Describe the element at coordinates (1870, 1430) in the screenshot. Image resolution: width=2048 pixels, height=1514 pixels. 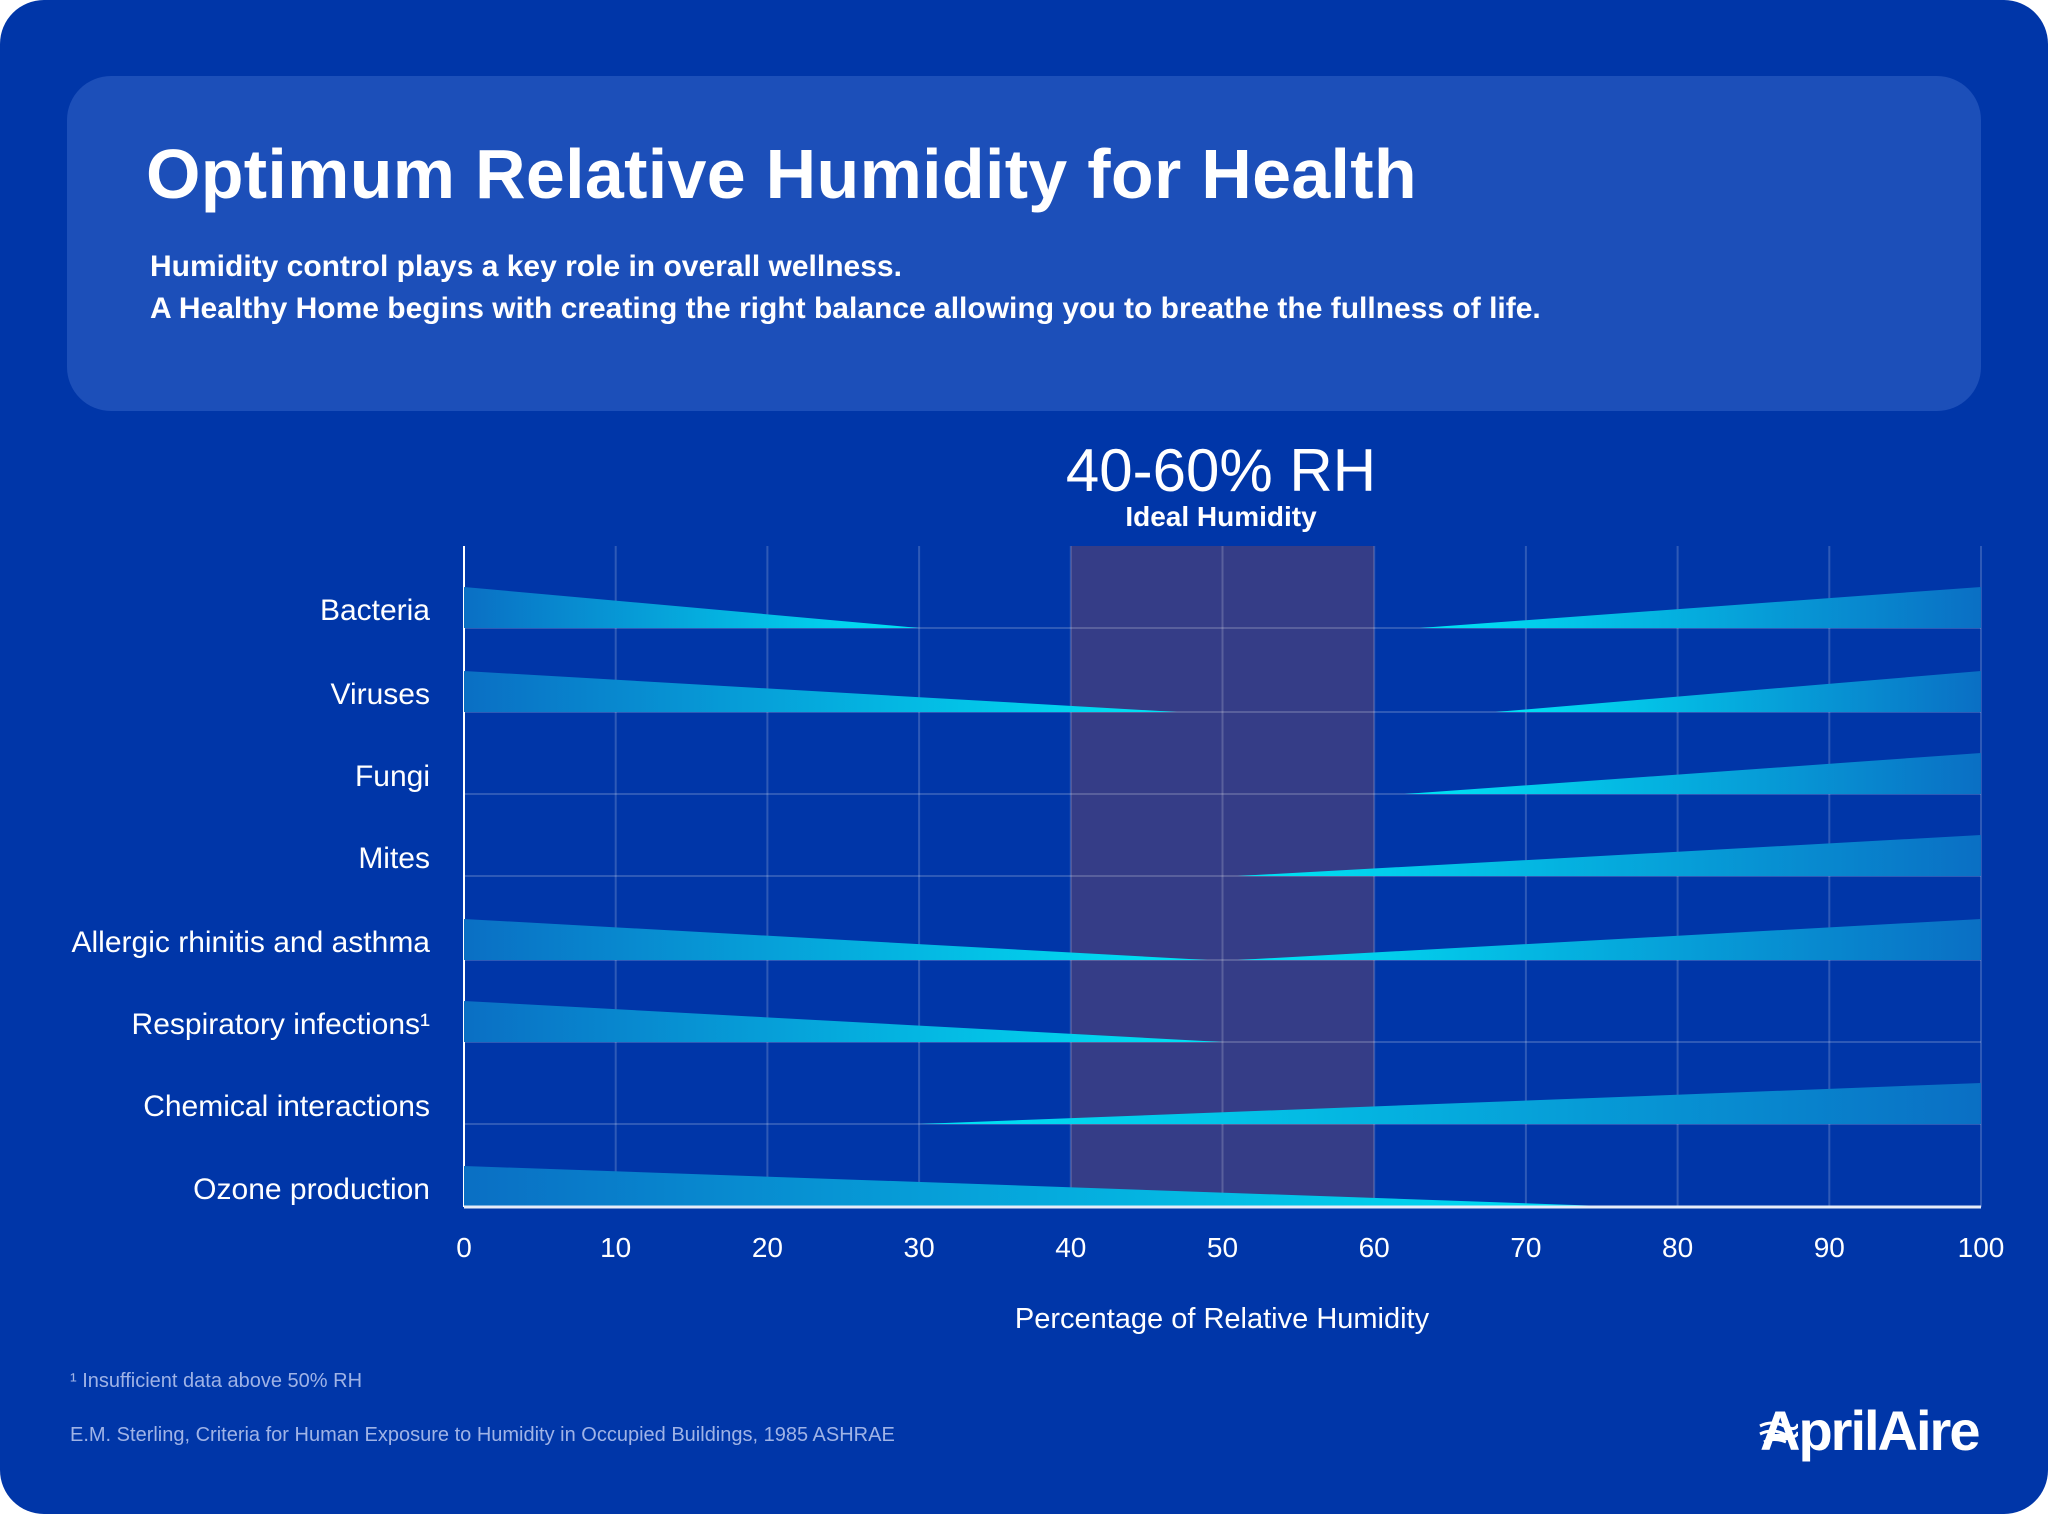
I see `aprilaire-logo: AprilAire` at that location.